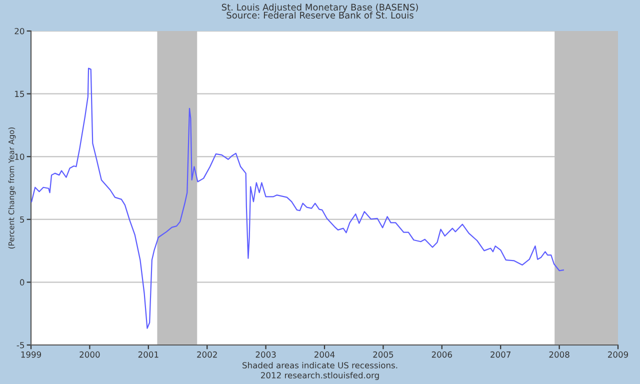 The width and height of the screenshot is (640, 384). What do you see at coordinates (148, 354) in the screenshot?
I see `x-tick-label: 2001` at bounding box center [148, 354].